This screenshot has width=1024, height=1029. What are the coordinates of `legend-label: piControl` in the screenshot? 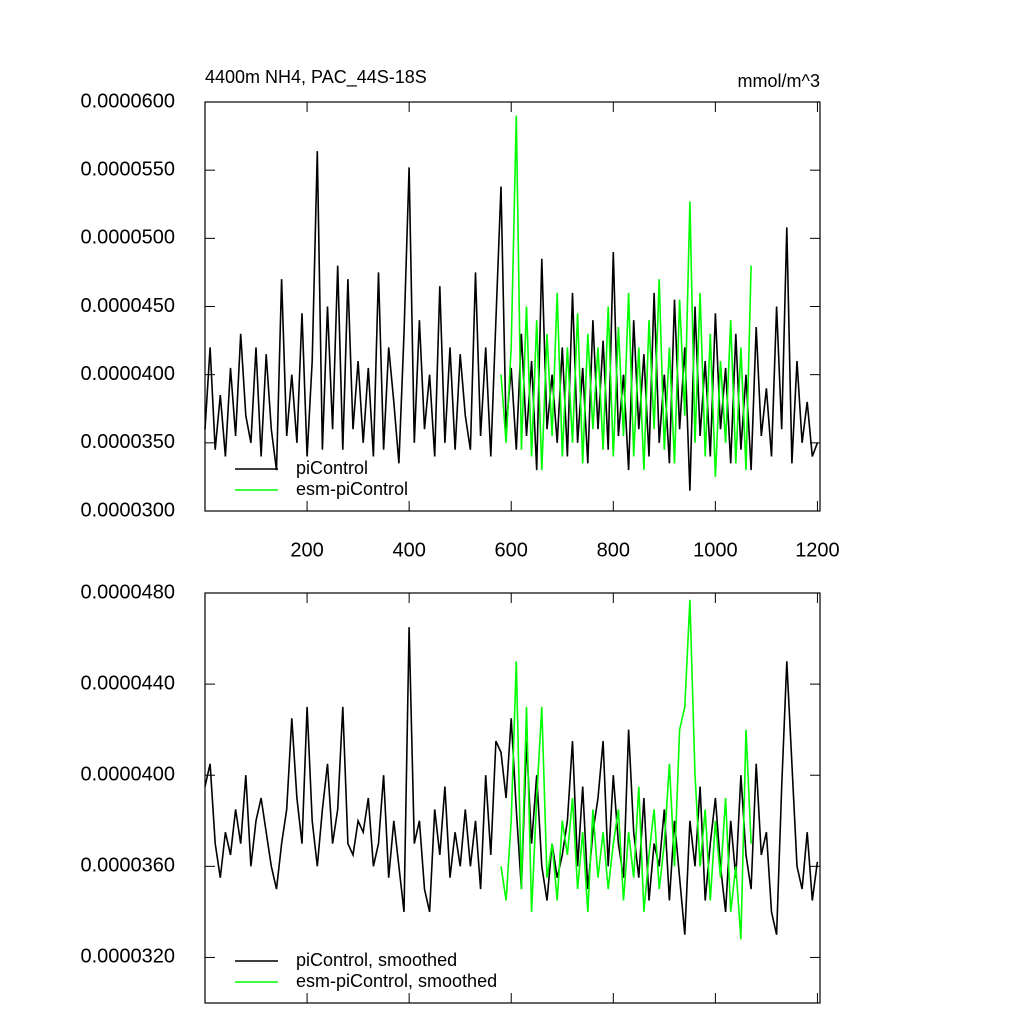 It's located at (332, 468).